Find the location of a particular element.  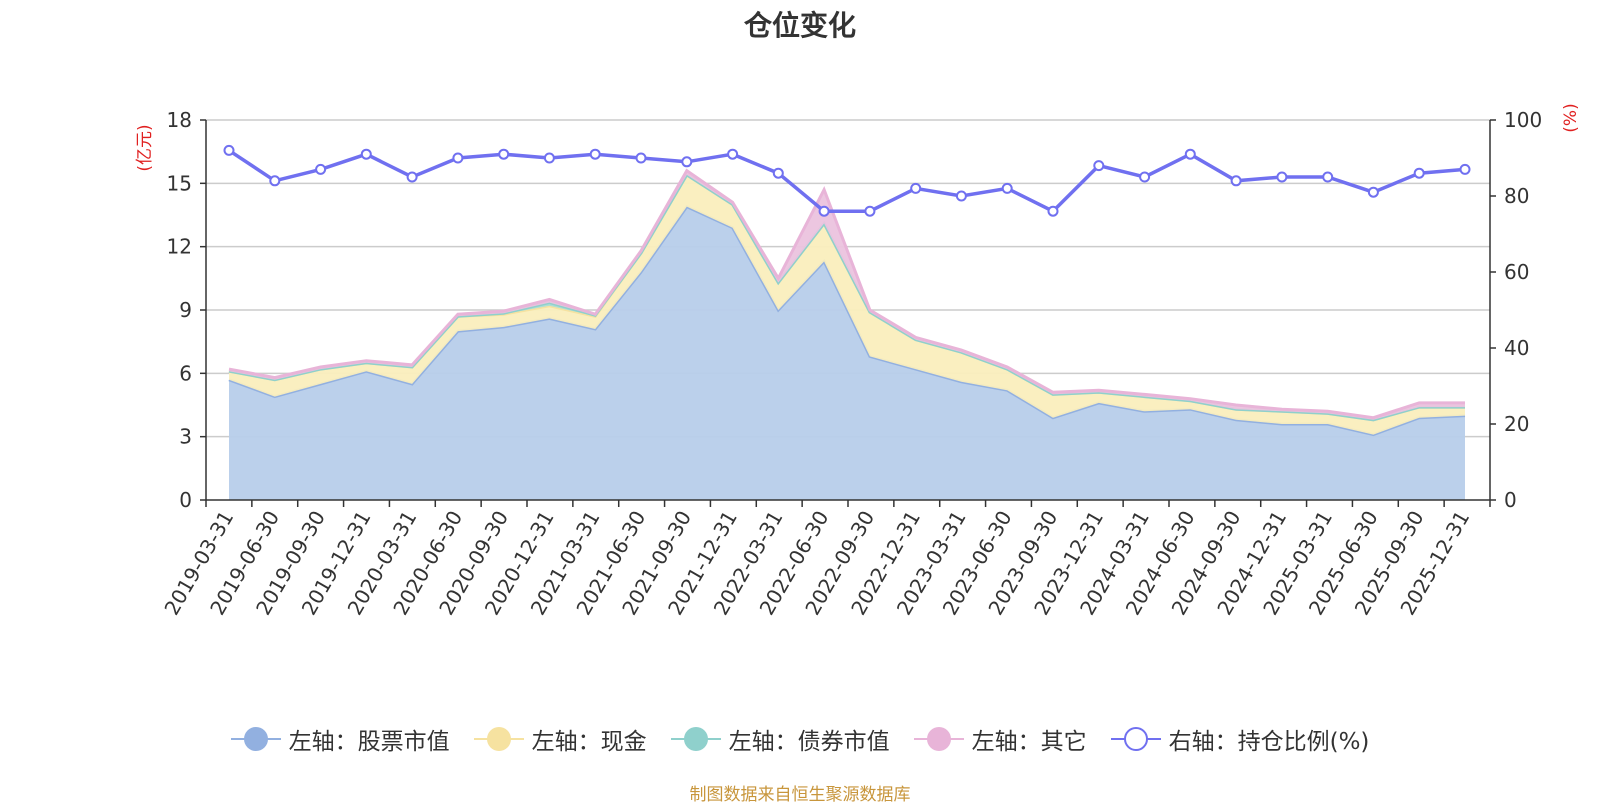

left-axis-tick-label: 18 is located at coordinates (179, 120).